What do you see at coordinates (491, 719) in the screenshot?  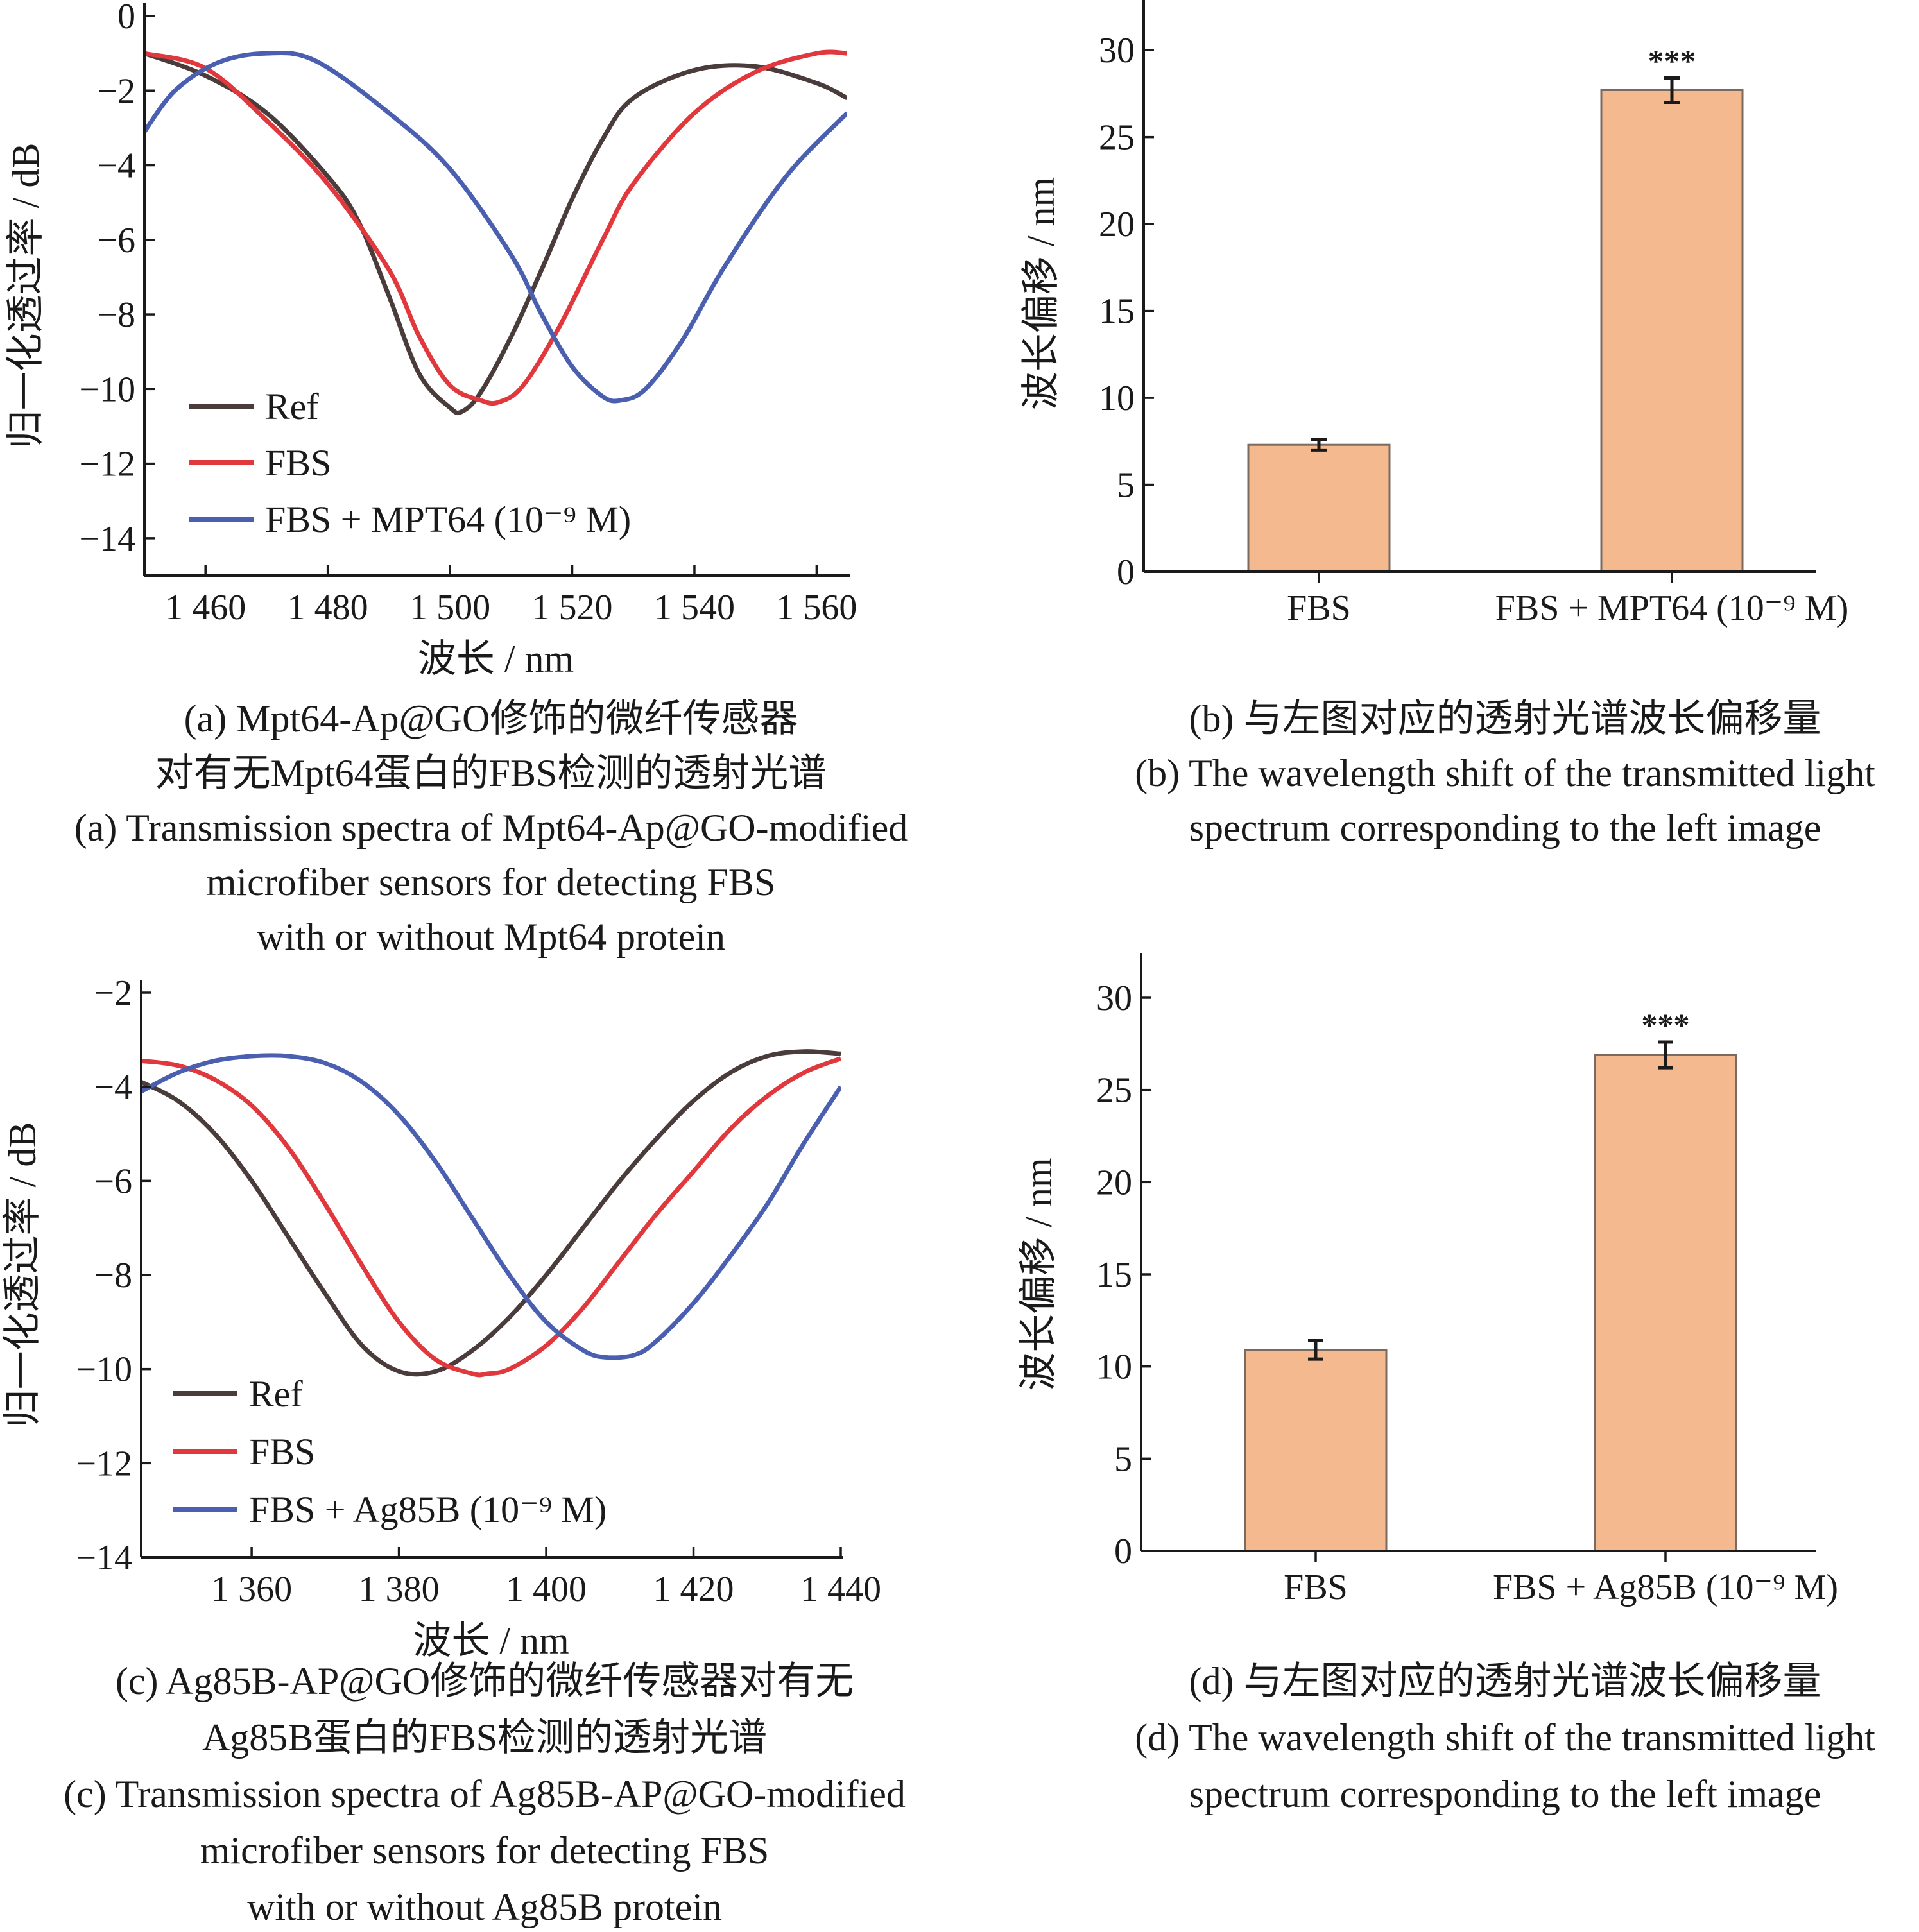 I see `caption-a-line-1: (a) Mpt64-Ap@GO修饰的微纤传感器` at bounding box center [491, 719].